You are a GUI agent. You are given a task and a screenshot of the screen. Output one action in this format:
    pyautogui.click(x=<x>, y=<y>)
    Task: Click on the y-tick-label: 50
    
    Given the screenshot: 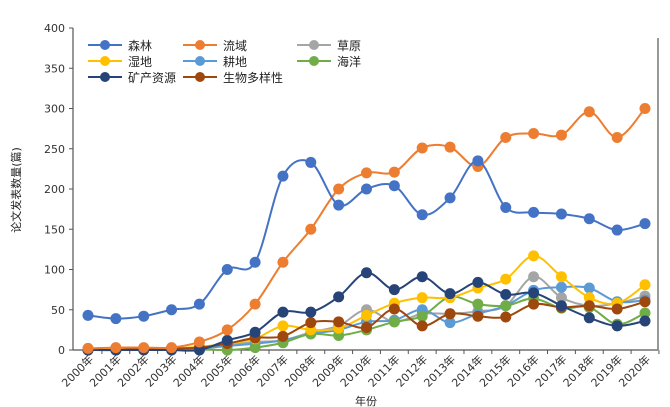 What is the action you would take?
    pyautogui.click(x=58, y=310)
    